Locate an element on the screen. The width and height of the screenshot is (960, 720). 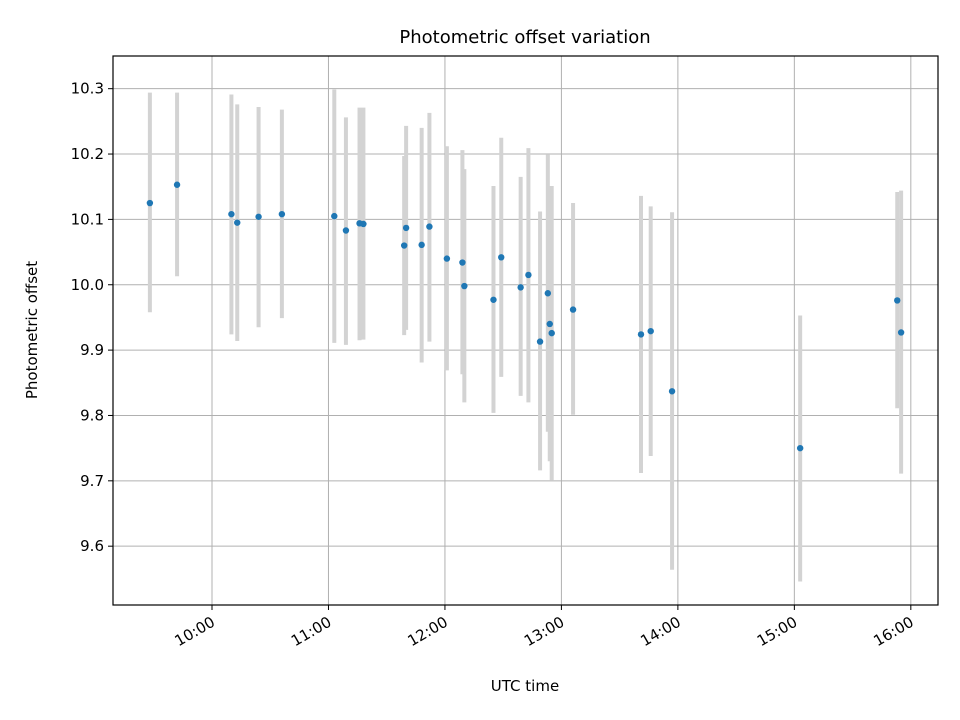
y-tick-label: 10.1 is located at coordinates (87, 219).